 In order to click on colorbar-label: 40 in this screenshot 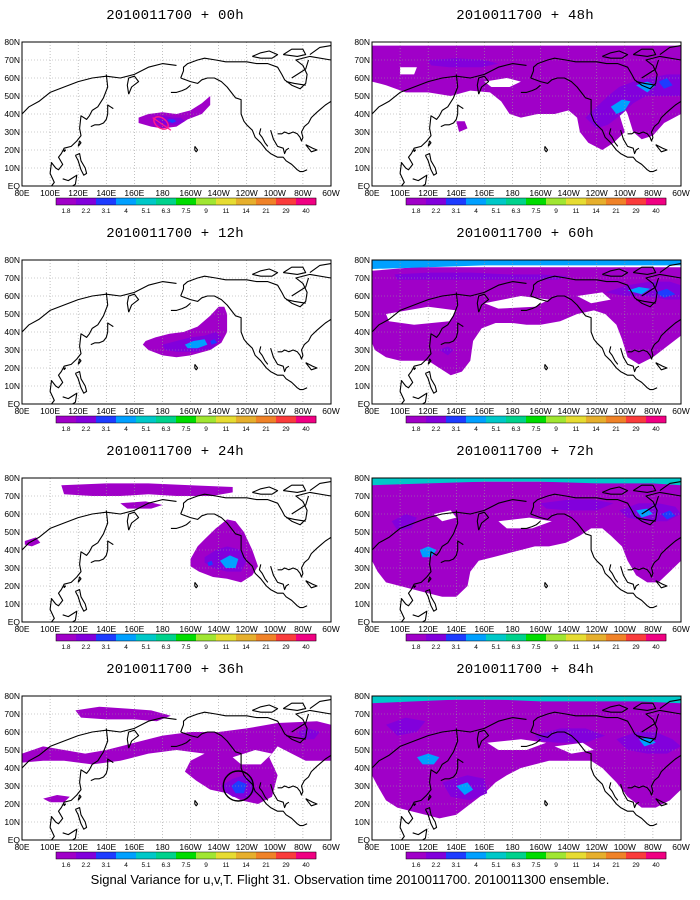, I will do `click(306, 211)`.